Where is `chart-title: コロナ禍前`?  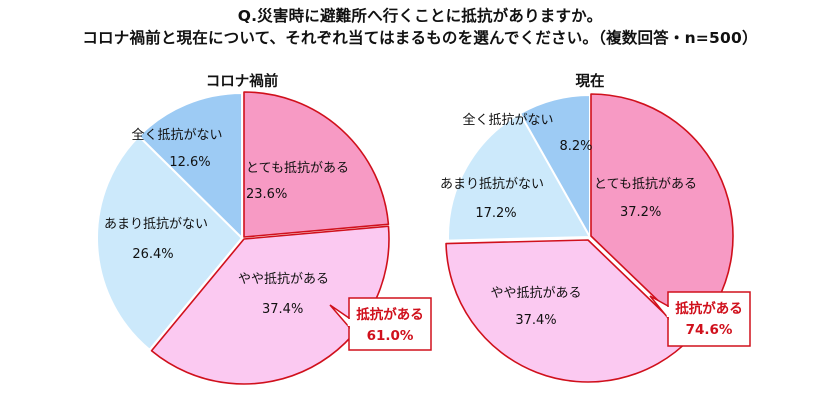
chart-title: コロナ禍前 is located at coordinates (242, 81).